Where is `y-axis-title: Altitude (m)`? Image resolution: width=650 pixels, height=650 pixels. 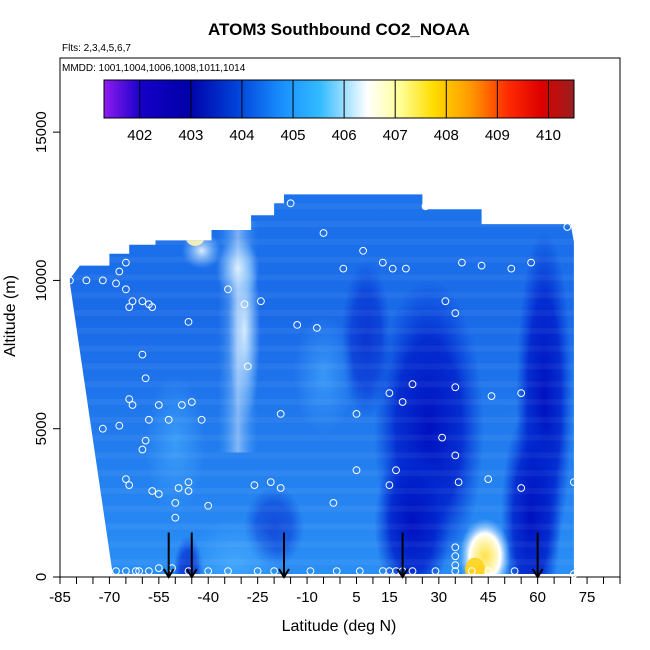 y-axis-title: Altitude (m) is located at coordinates (10, 316).